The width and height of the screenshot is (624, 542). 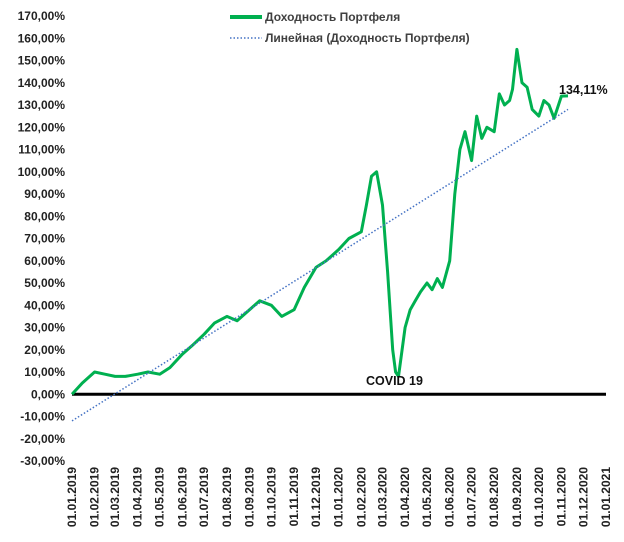 What do you see at coordinates (382, 497) in the screenshot?
I see `x-tick-label: 01.03.2020` at bounding box center [382, 497].